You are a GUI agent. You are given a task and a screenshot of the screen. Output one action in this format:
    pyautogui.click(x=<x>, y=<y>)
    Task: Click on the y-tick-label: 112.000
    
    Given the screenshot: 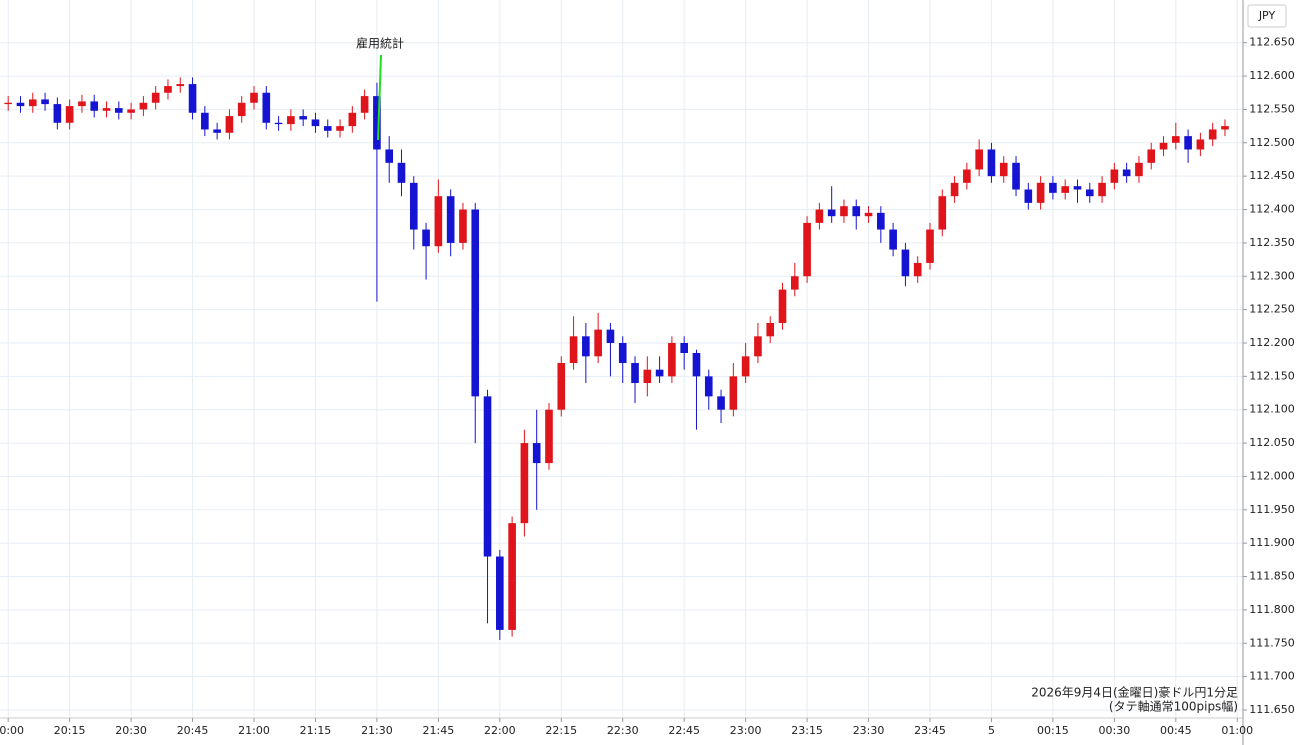 What is the action you would take?
    pyautogui.click(x=1272, y=475)
    